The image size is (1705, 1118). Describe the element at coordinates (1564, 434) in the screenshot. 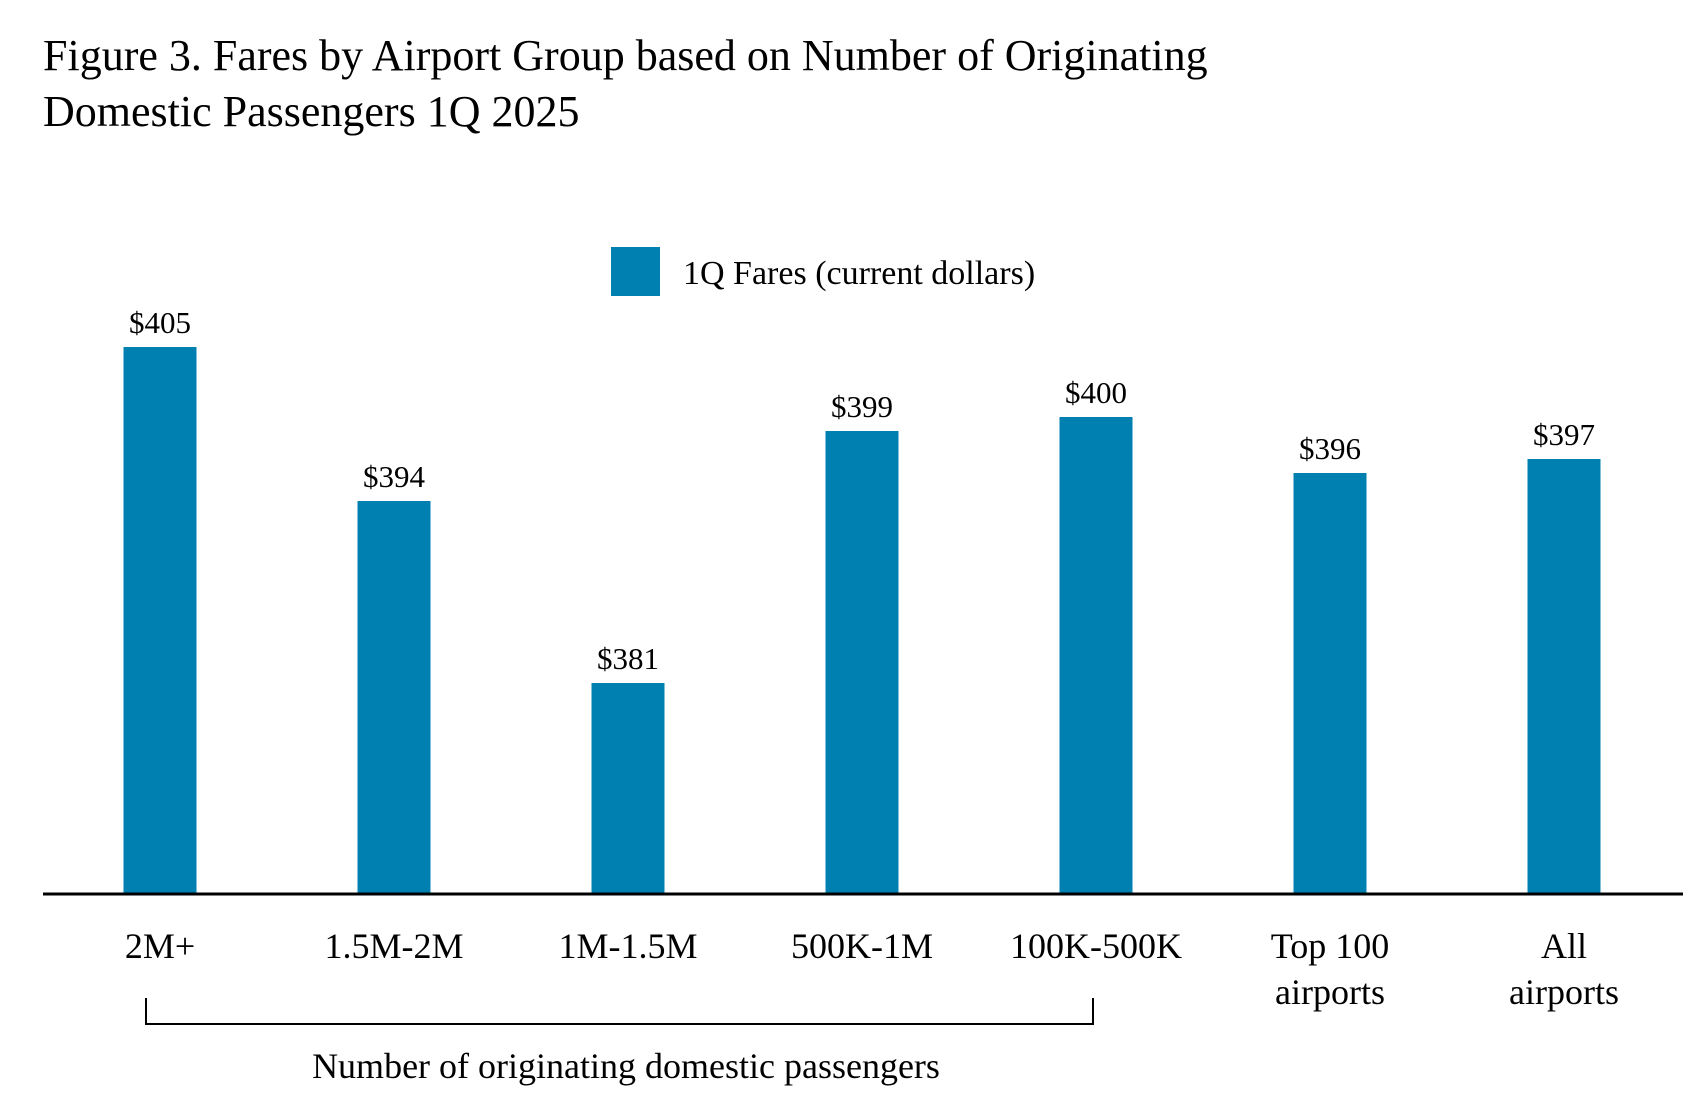

I see `data-label: $397` at that location.